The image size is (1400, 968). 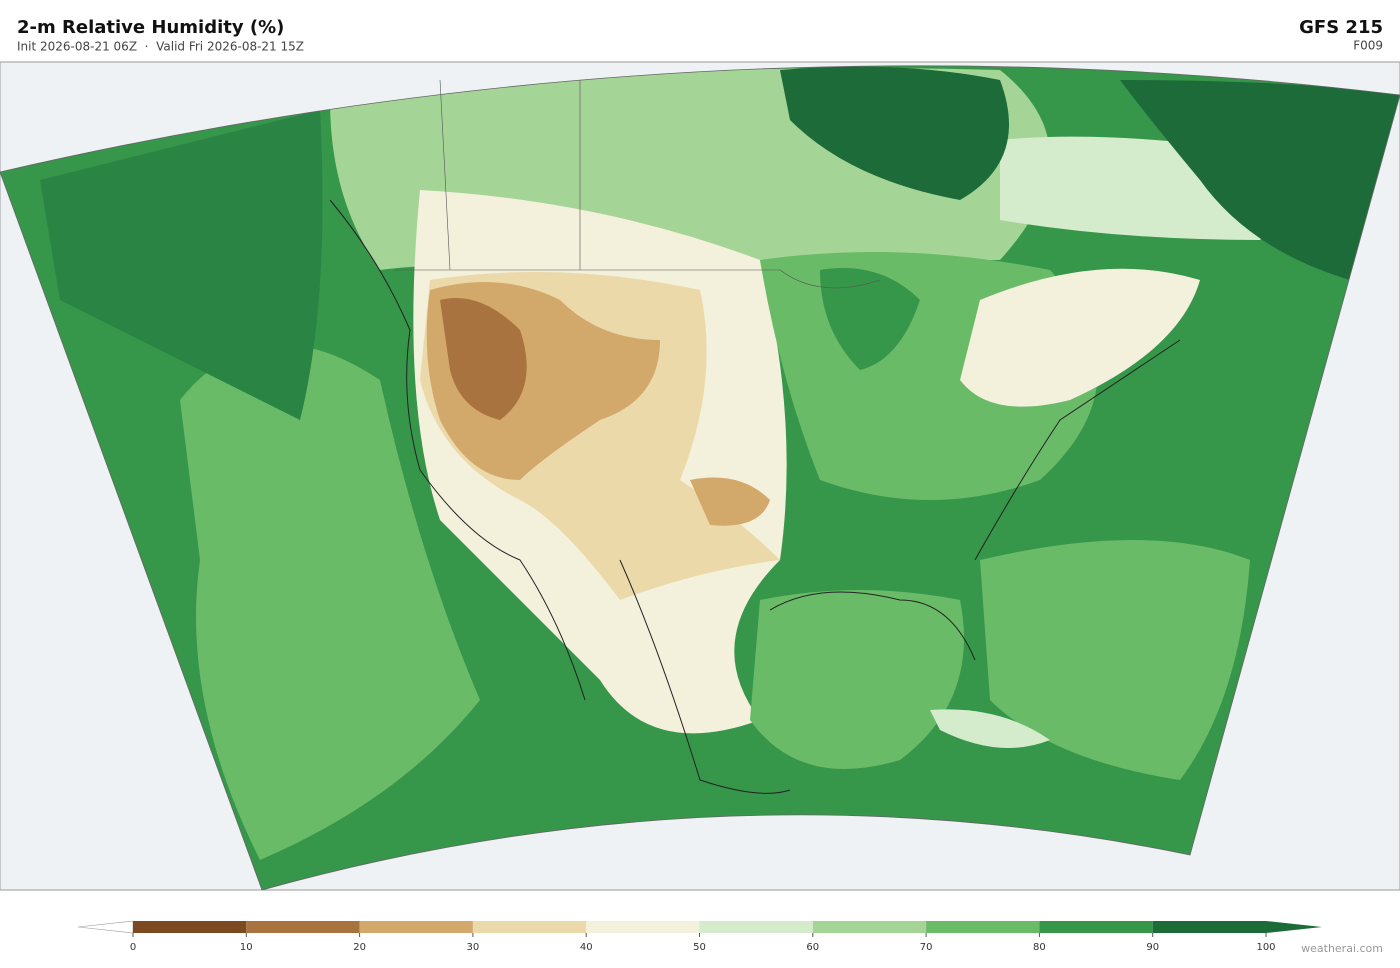 I want to click on title: 2-m Relative Humidity (%), so click(x=150, y=27).